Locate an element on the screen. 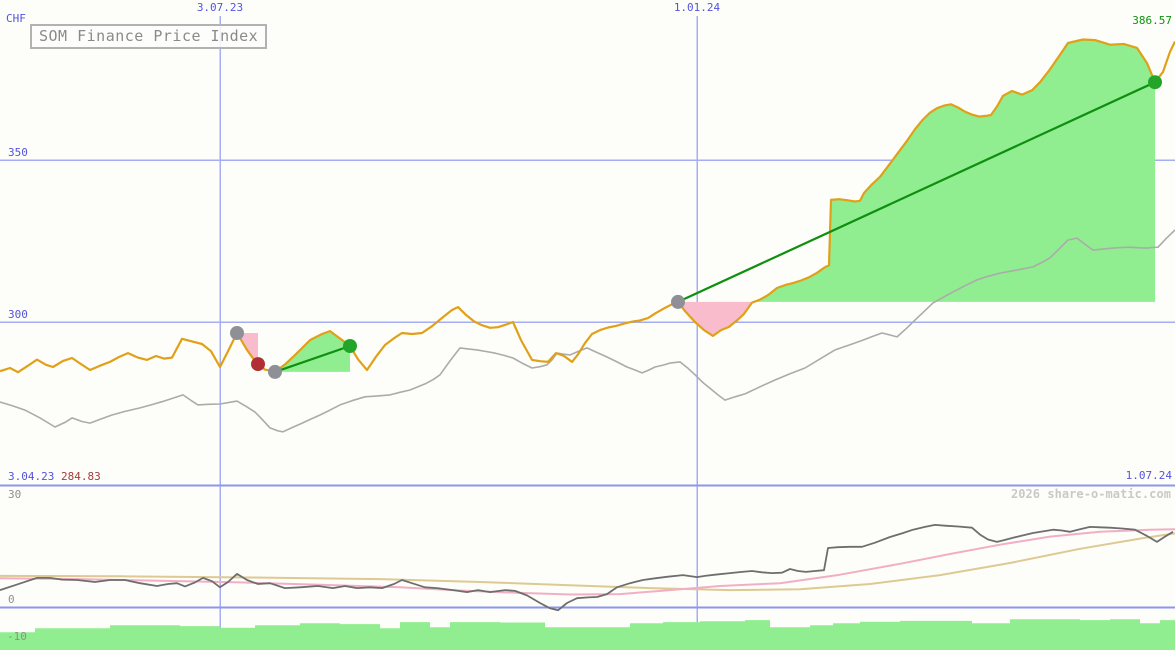  start-date-label: 3.04.23 is located at coordinates (31, 476).